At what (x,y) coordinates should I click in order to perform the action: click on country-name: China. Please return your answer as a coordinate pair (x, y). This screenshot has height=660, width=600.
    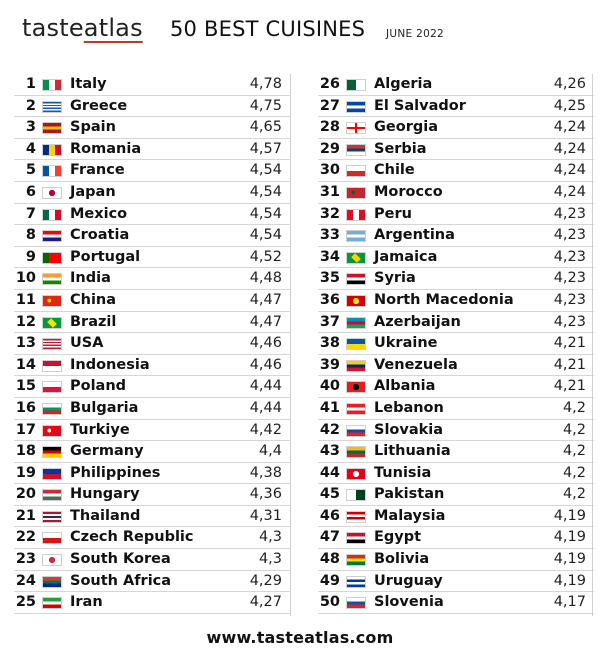
    Looking at the image, I should click on (93, 299).